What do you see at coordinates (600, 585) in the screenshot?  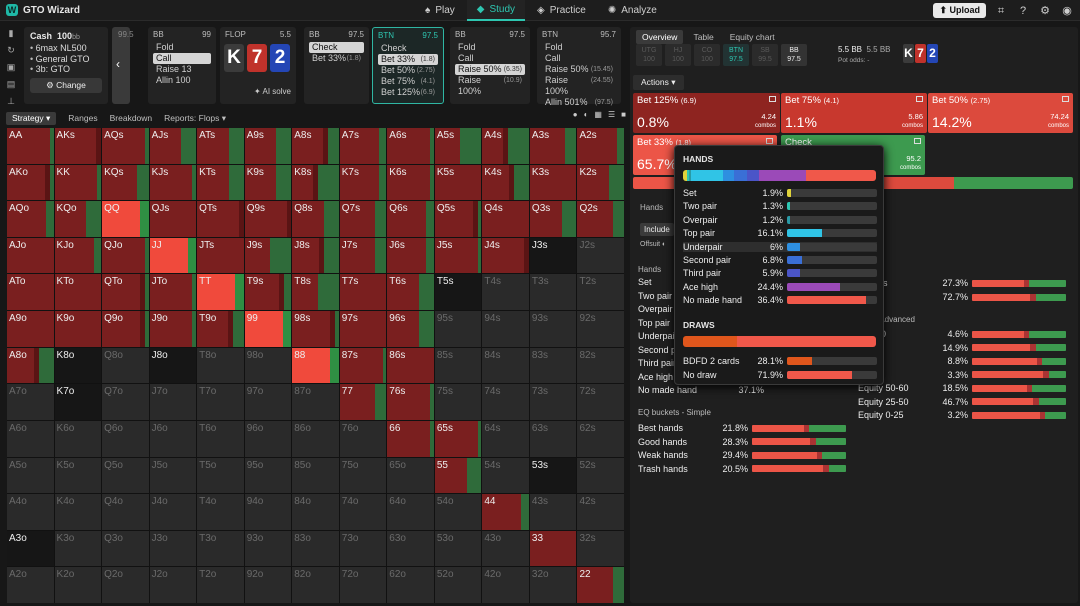 I see `hand-cell-22: 22` at bounding box center [600, 585].